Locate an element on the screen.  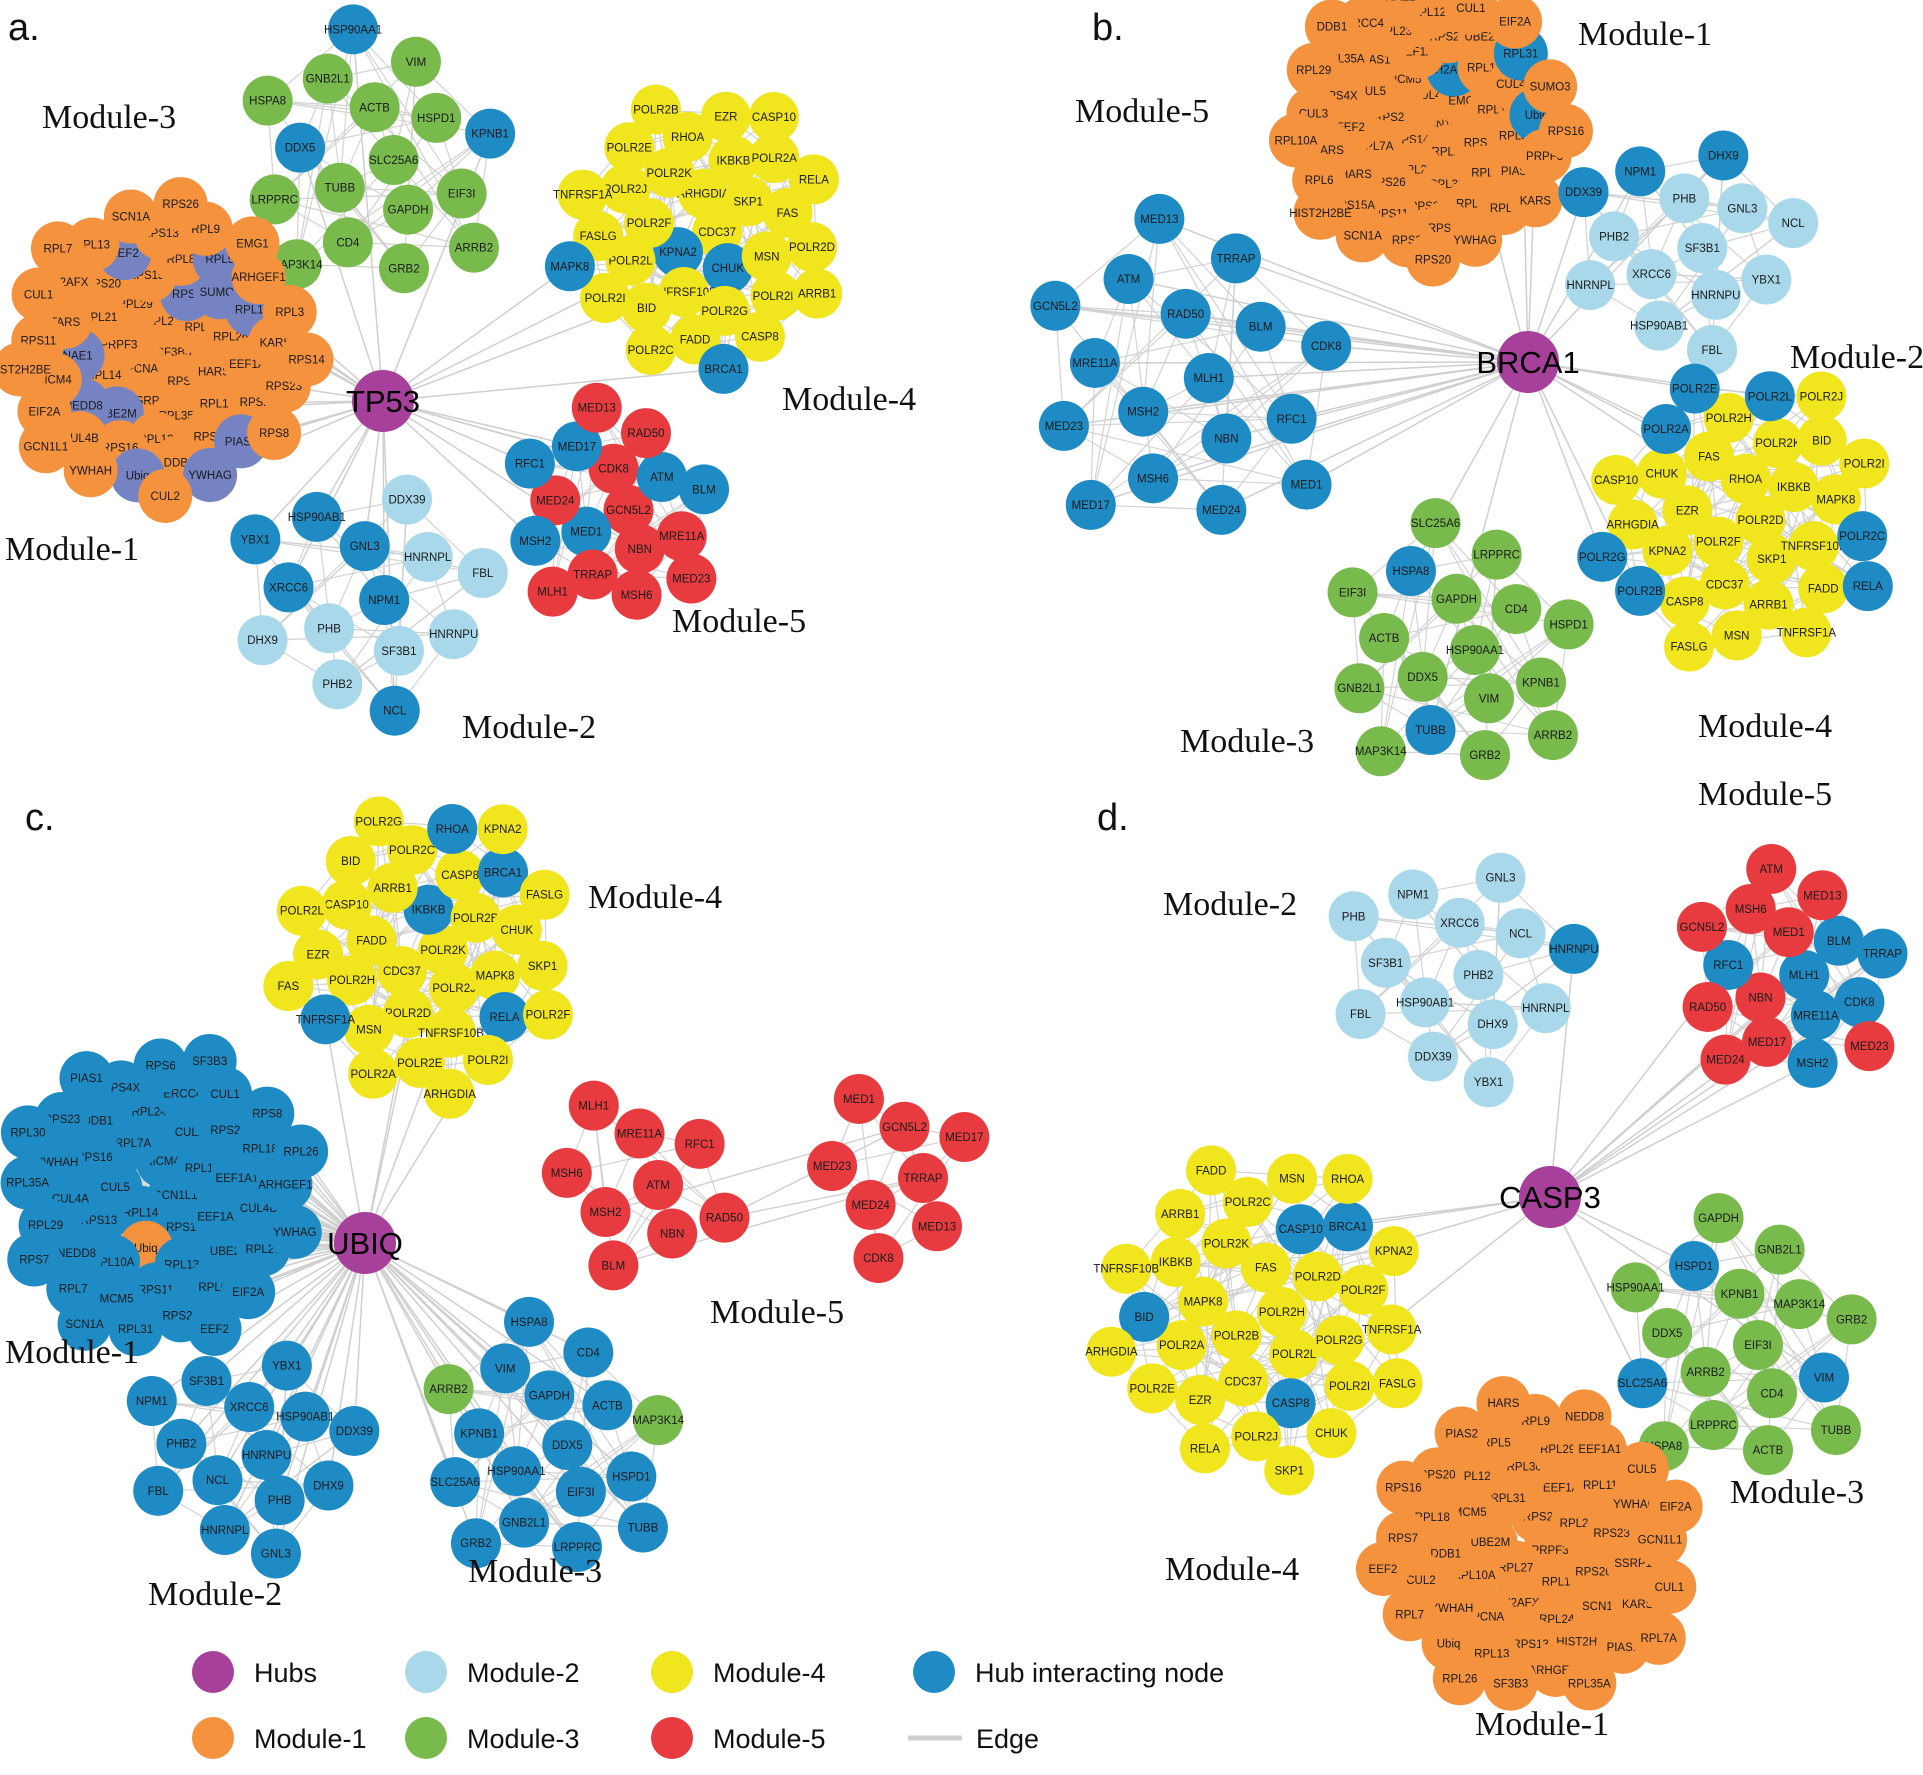
node-circle-YBX1 is located at coordinates (286, 1365).